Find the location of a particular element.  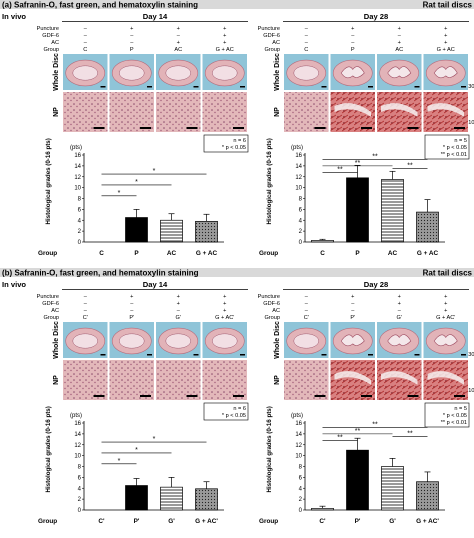

bar-C is located at coordinates (322, 241).